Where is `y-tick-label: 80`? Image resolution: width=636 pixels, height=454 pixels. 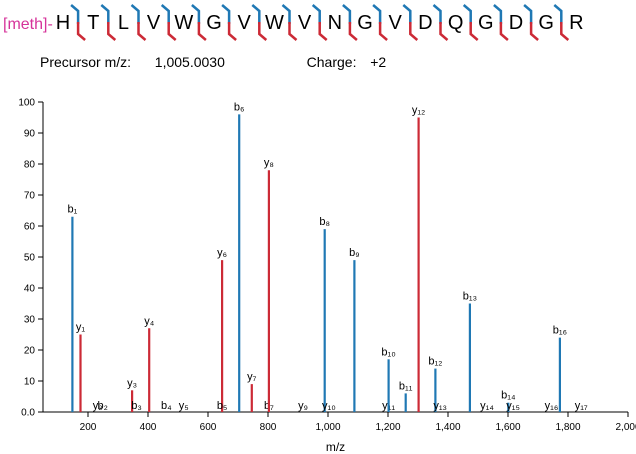
y-tick-label: 80 is located at coordinates (30, 165).